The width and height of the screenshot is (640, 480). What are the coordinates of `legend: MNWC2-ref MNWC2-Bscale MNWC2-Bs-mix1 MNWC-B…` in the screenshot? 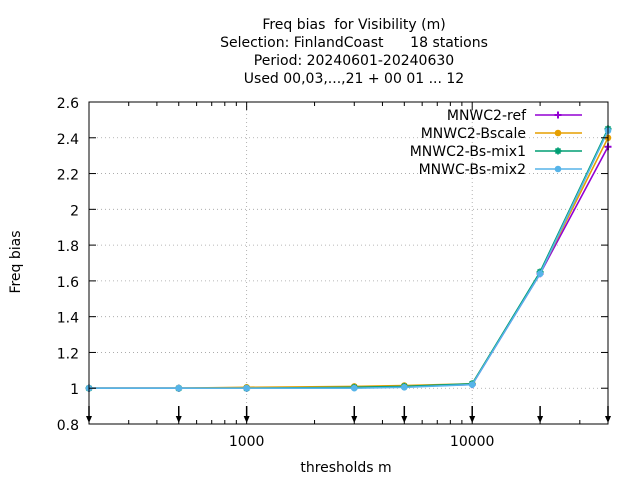 It's located at (496, 143).